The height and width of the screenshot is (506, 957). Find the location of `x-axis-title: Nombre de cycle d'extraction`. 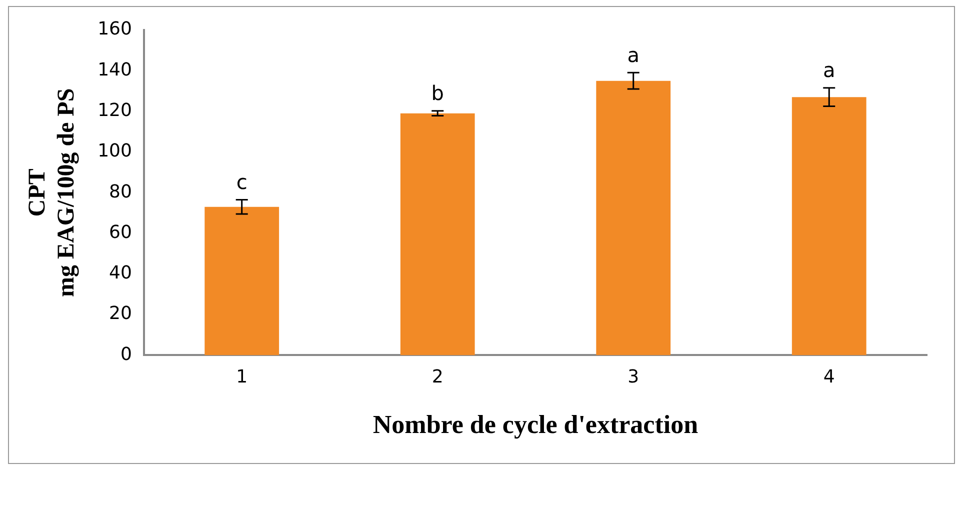

x-axis-title: Nombre de cycle d'extraction is located at coordinates (535, 425).